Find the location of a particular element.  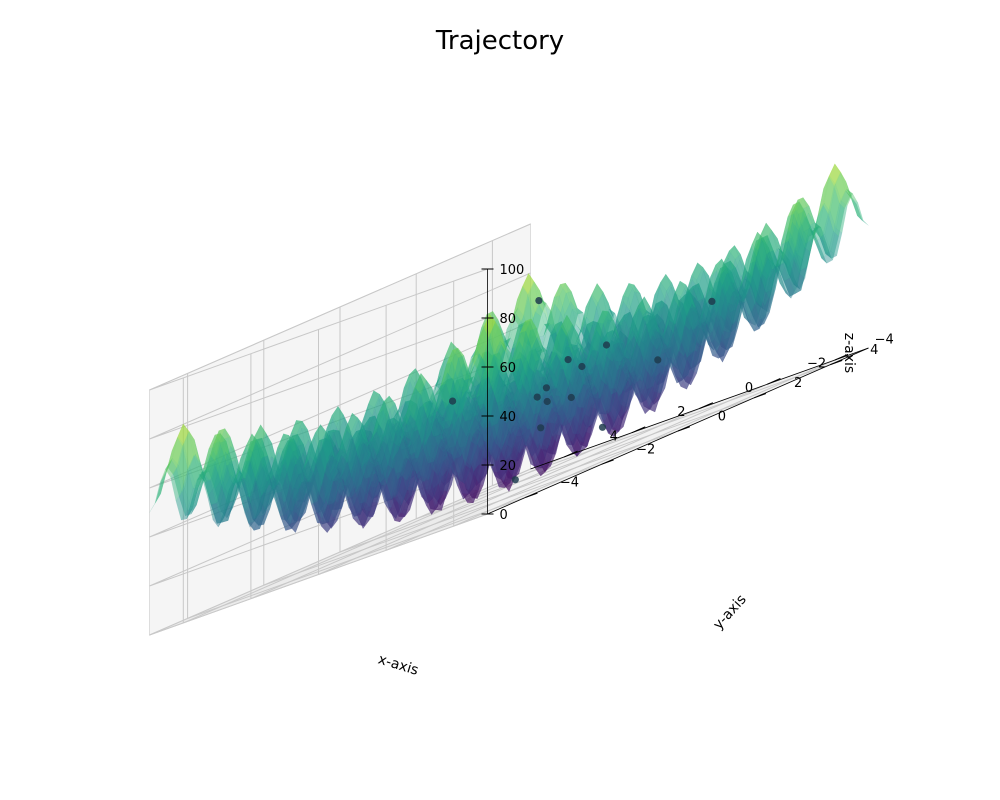

trajectory-point is located at coordinates (658, 360).